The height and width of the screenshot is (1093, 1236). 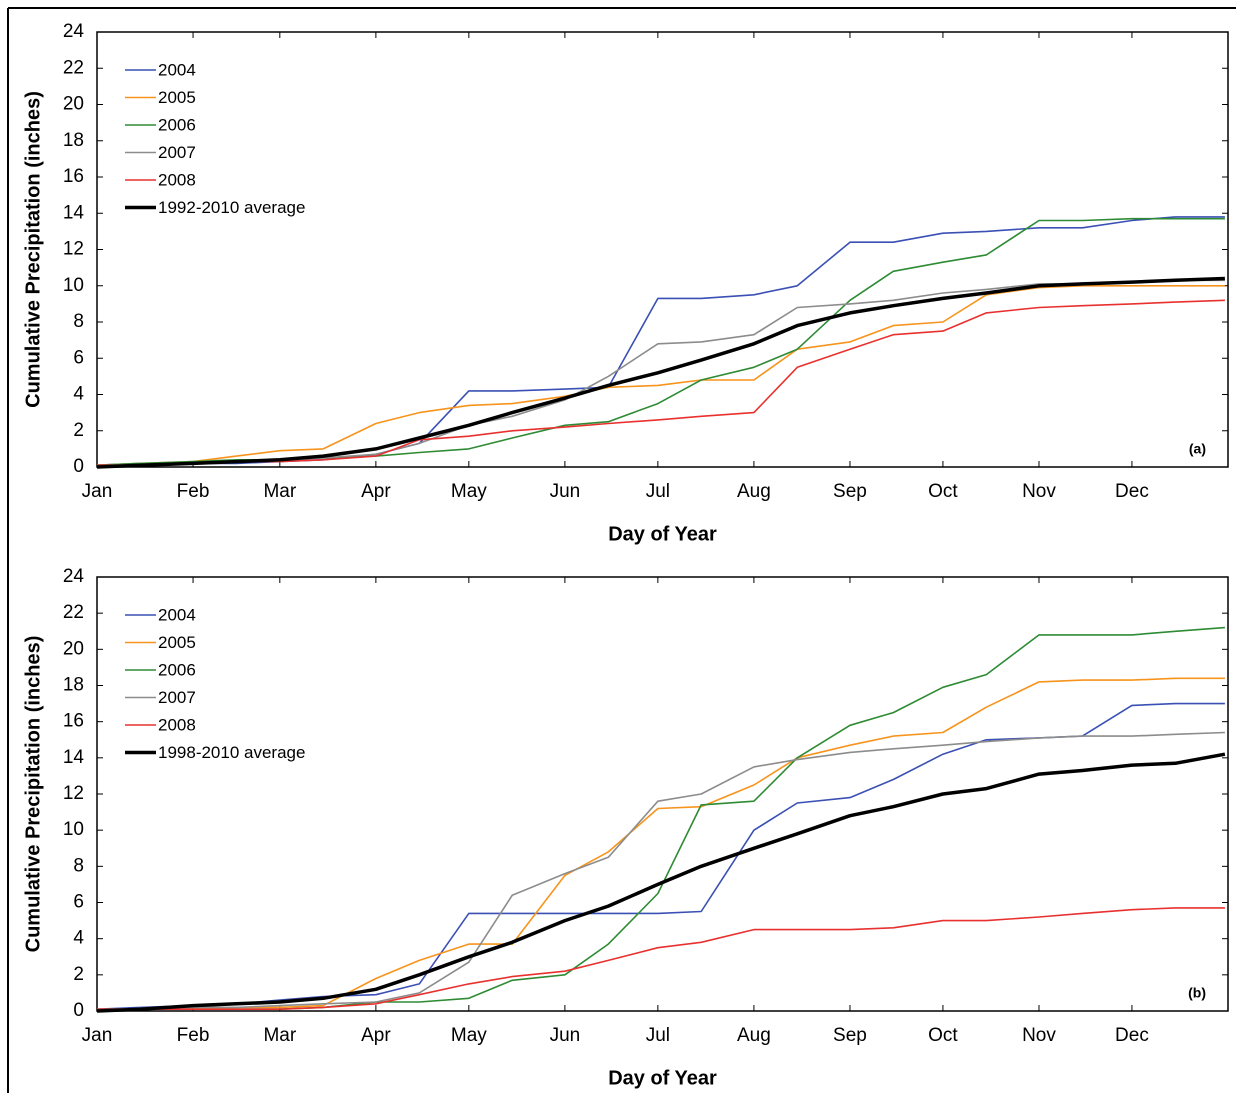 I want to click on panel-label: (b), so click(x=1197, y=993).